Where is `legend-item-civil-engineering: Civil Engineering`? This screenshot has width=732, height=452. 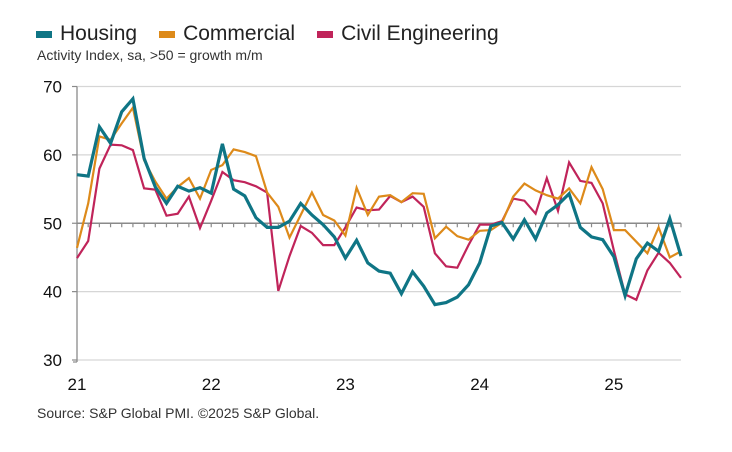
legend-item-civil-engineering: Civil Engineering is located at coordinates (408, 34).